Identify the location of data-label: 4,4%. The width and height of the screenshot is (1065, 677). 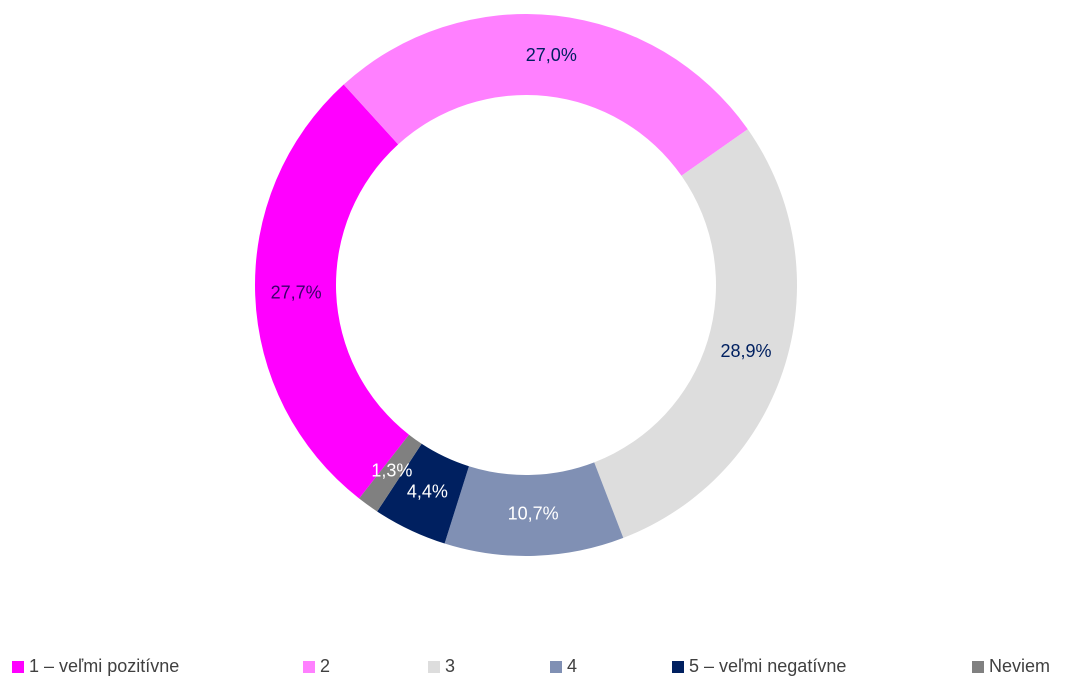
(427, 492).